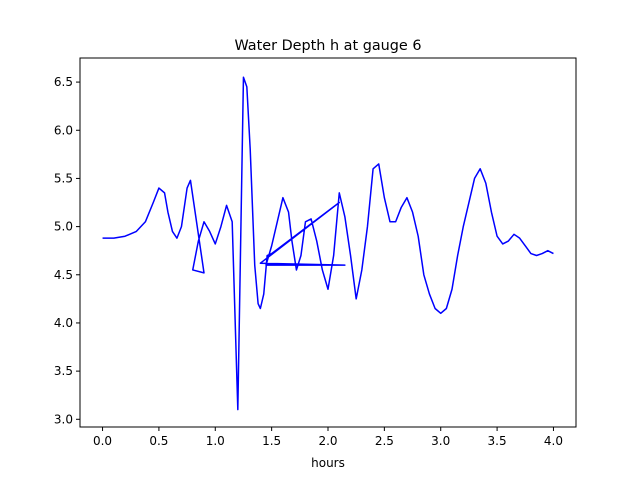 This screenshot has width=640, height=480. Describe the element at coordinates (553, 441) in the screenshot. I see `x-tick-label: 4.0` at that location.